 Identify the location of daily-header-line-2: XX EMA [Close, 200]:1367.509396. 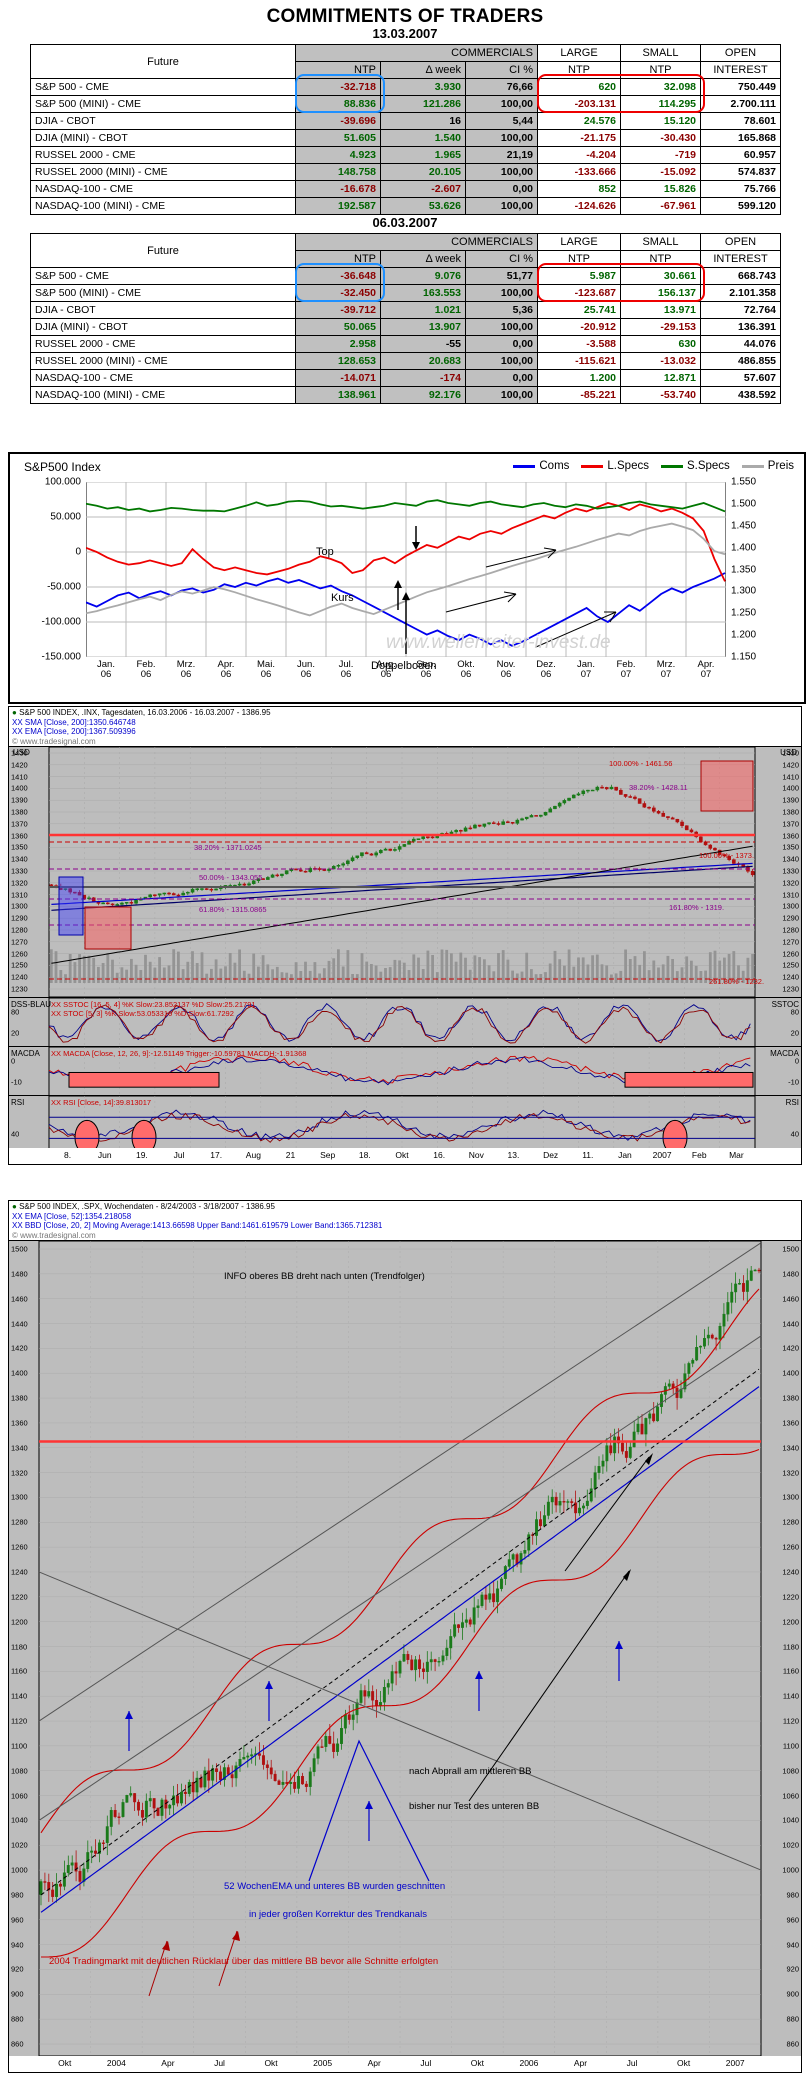
(74, 731).